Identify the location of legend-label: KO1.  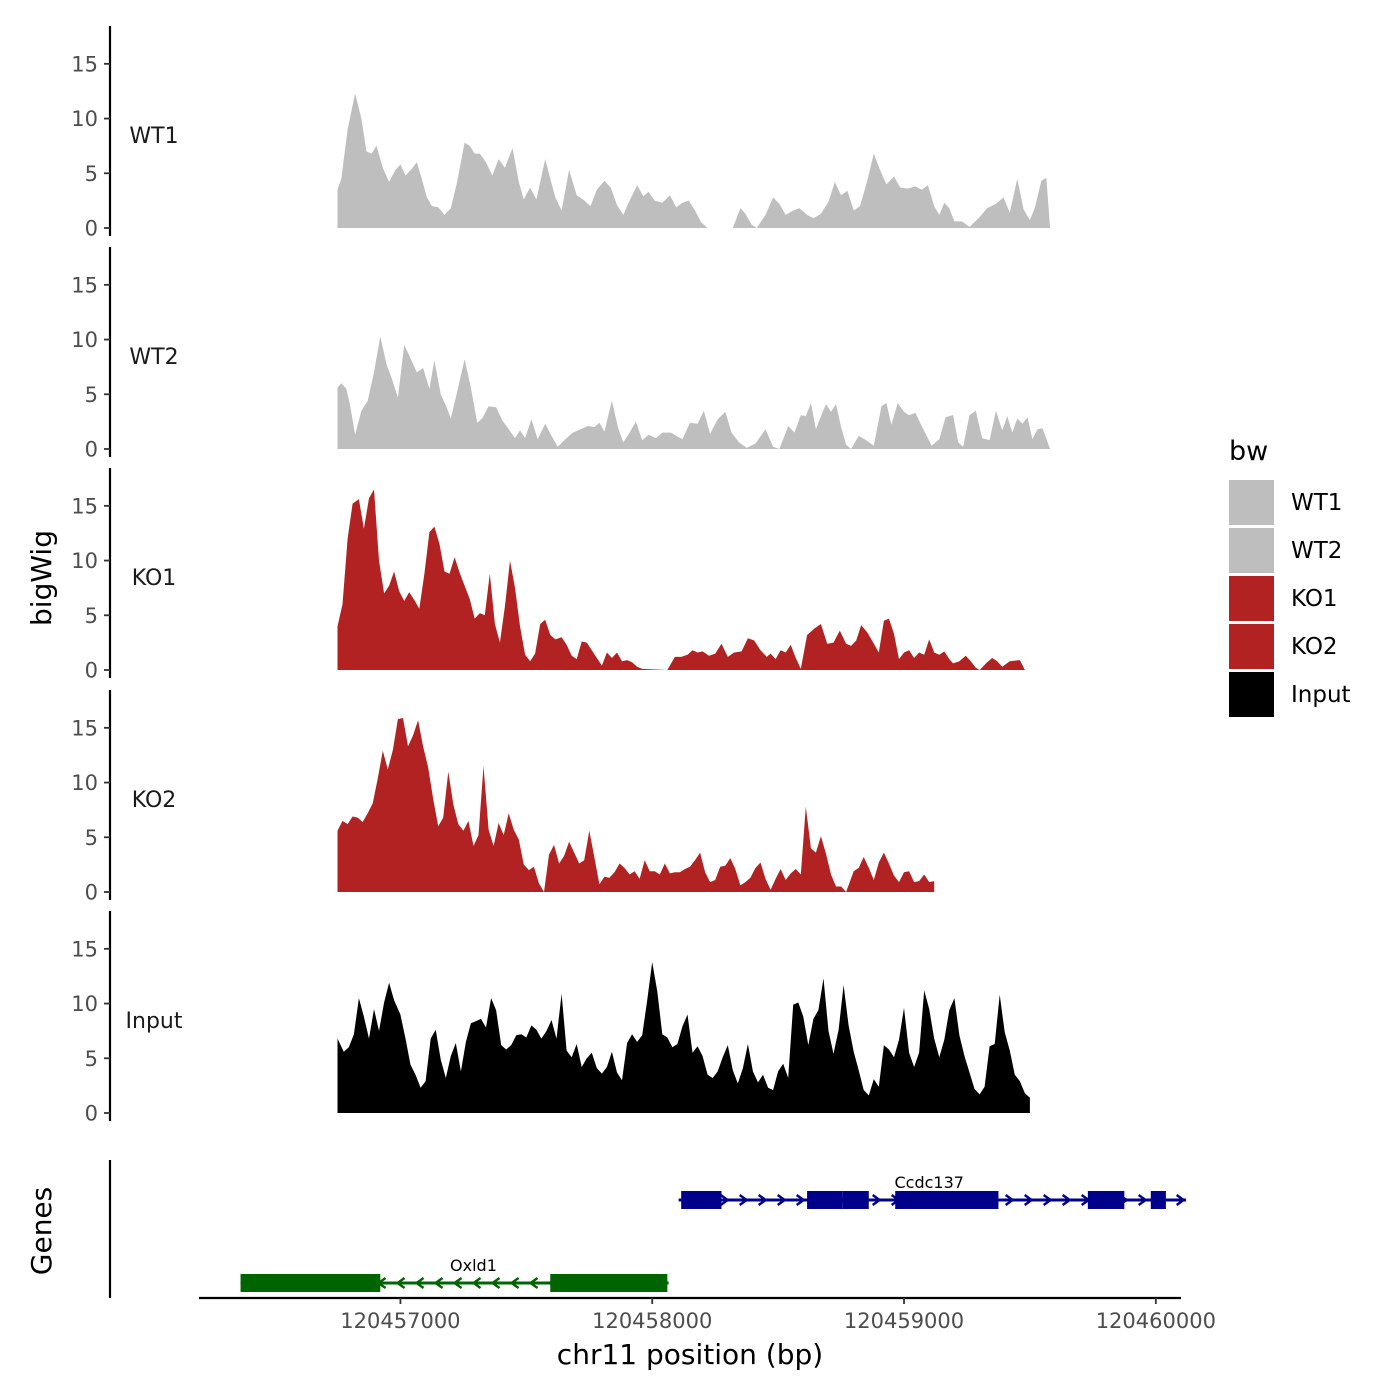
(1314, 599).